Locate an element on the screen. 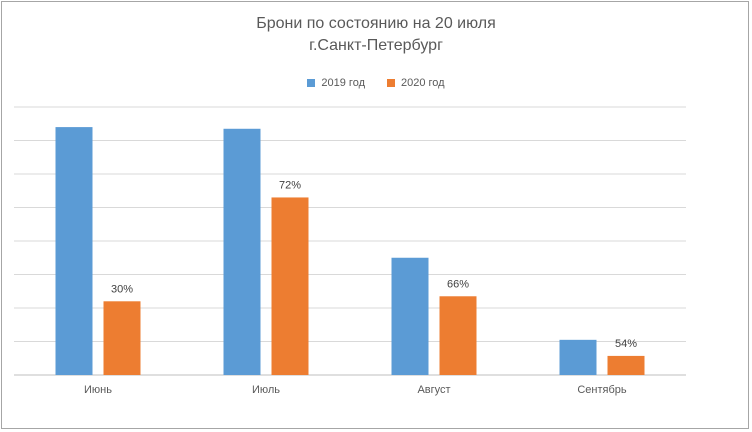  legend-label-2020: 2020 год is located at coordinates (423, 83).